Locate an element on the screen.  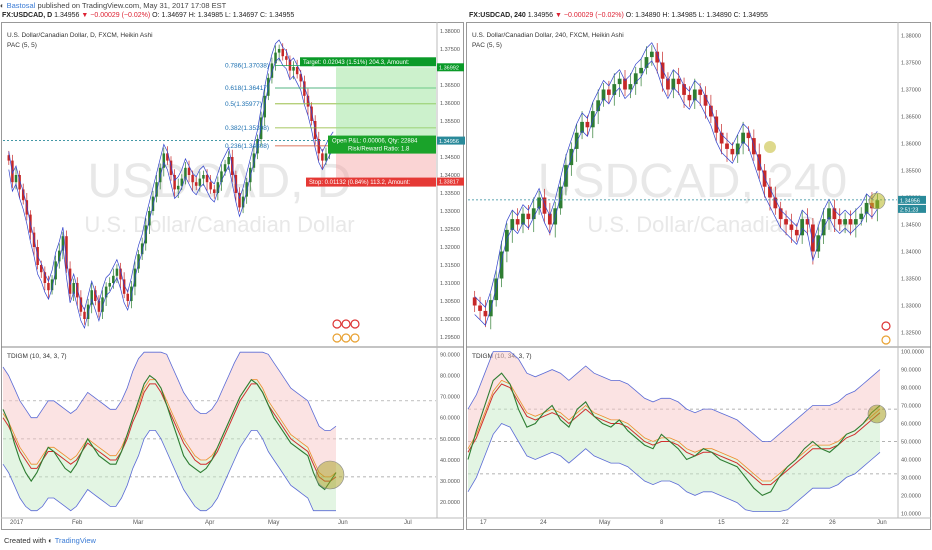
left-xtick: 2017 is located at coordinates (17, 523).